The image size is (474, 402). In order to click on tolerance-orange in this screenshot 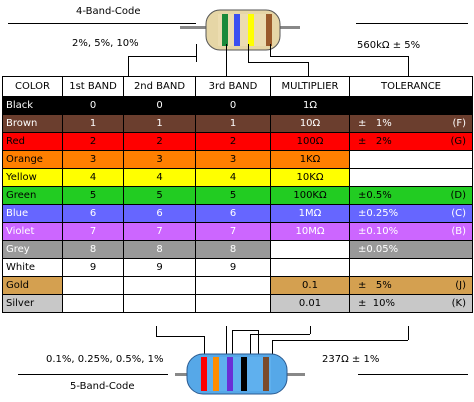, I will do `click(411, 159)`.